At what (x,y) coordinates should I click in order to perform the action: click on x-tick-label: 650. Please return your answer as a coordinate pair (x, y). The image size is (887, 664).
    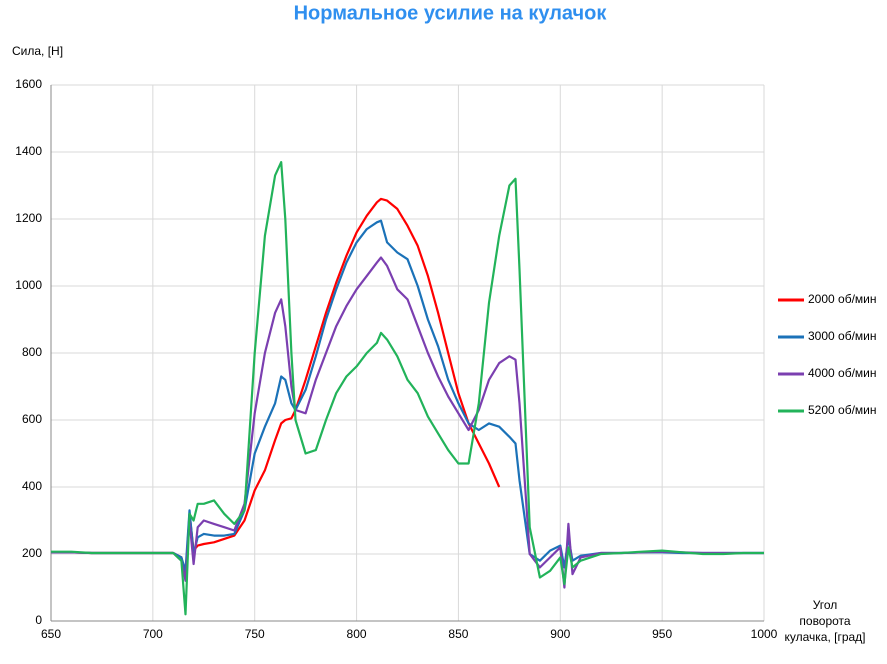
    Looking at the image, I should click on (51, 634).